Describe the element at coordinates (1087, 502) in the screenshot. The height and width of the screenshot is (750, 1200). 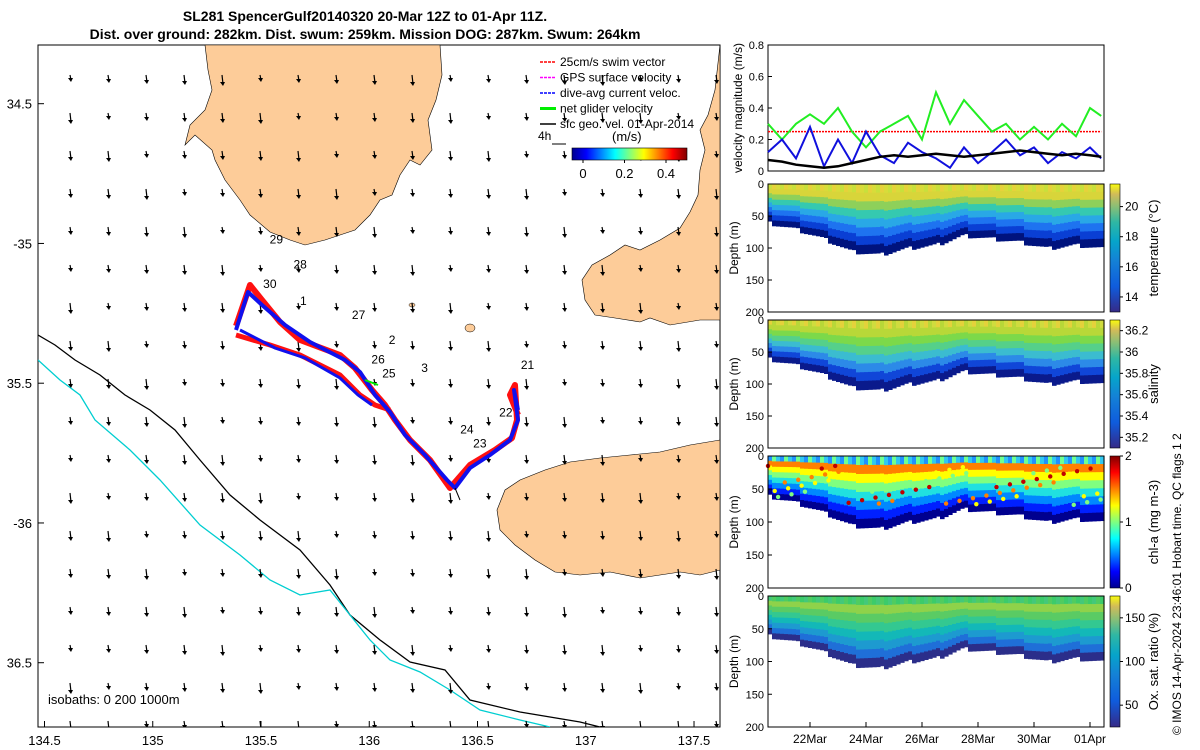
I see `chl-sample-dot` at that location.